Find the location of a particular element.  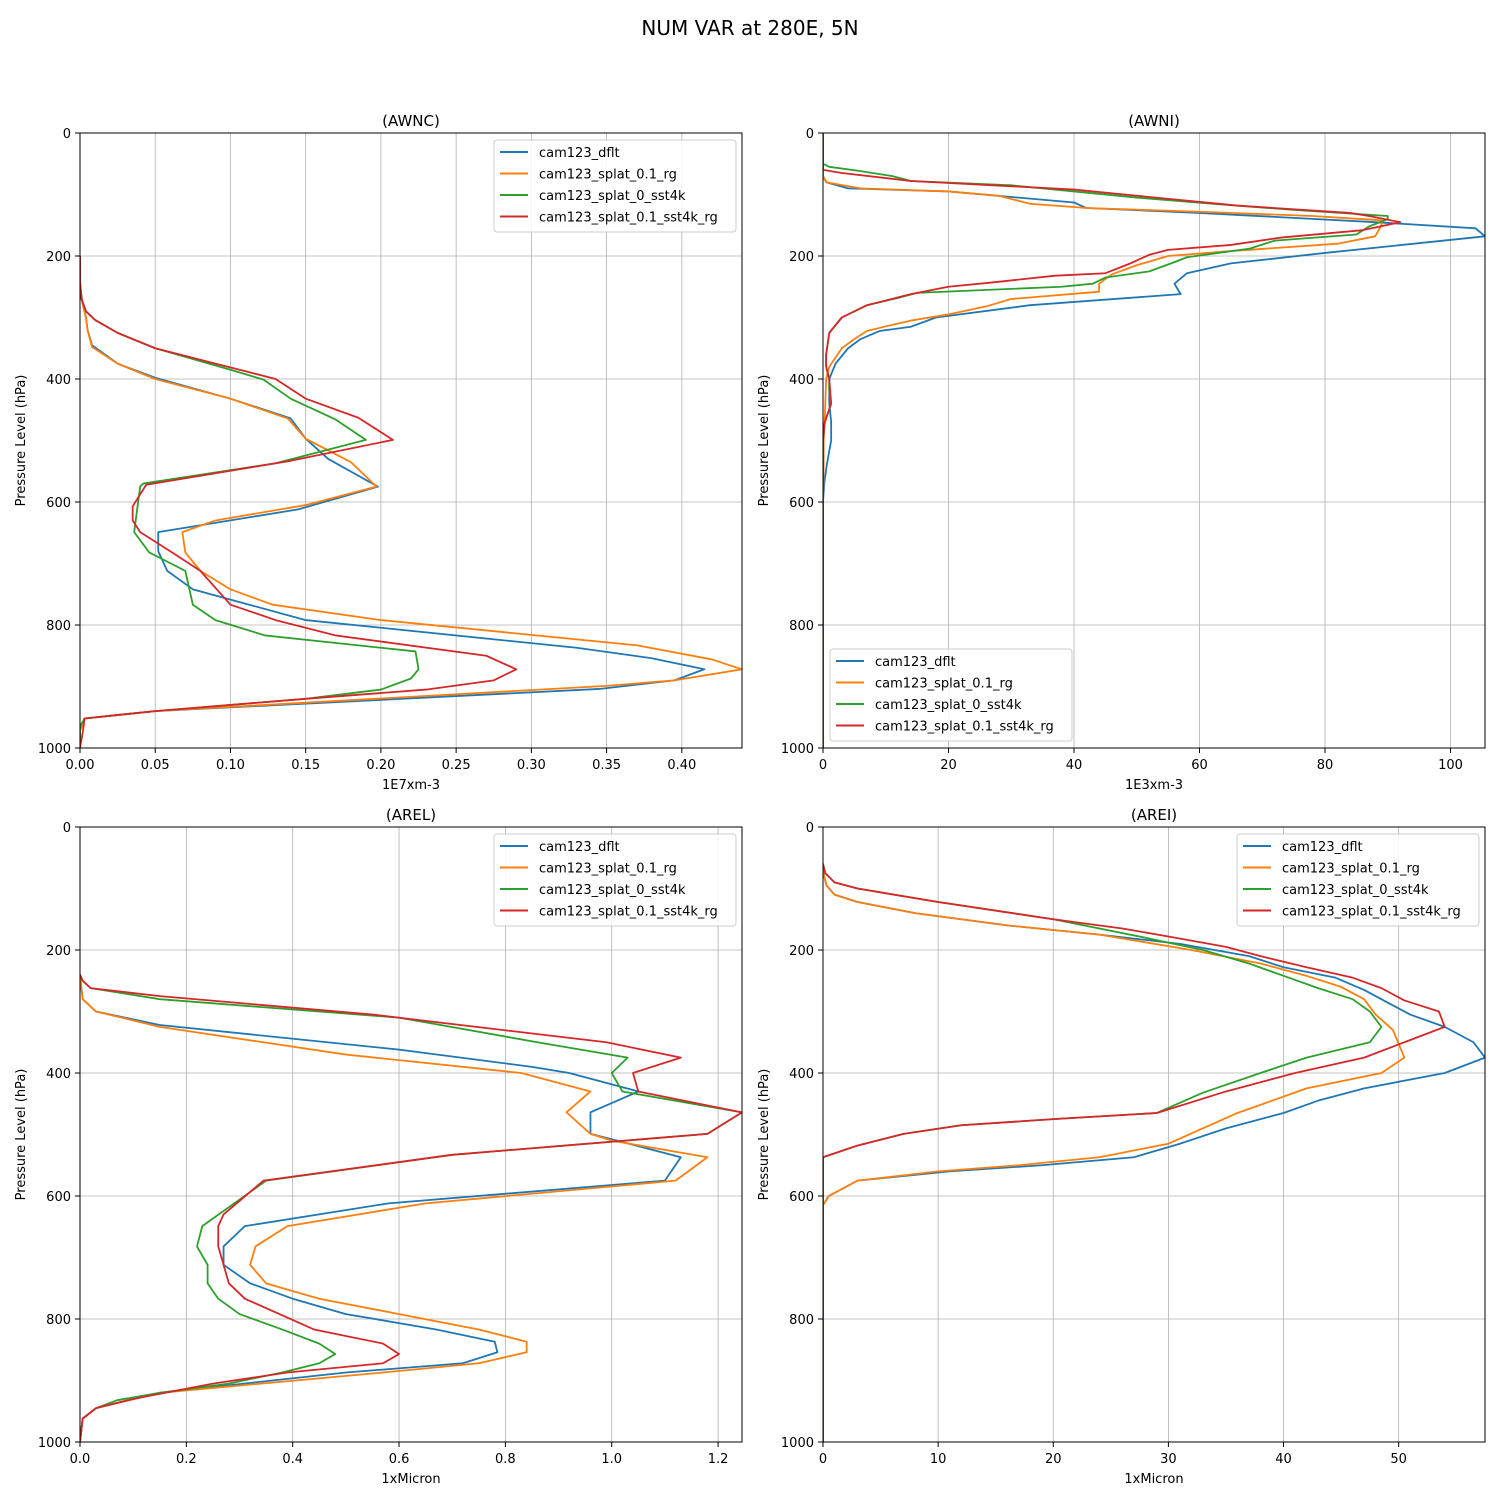

x-tick-label: 1.2 is located at coordinates (718, 1459).